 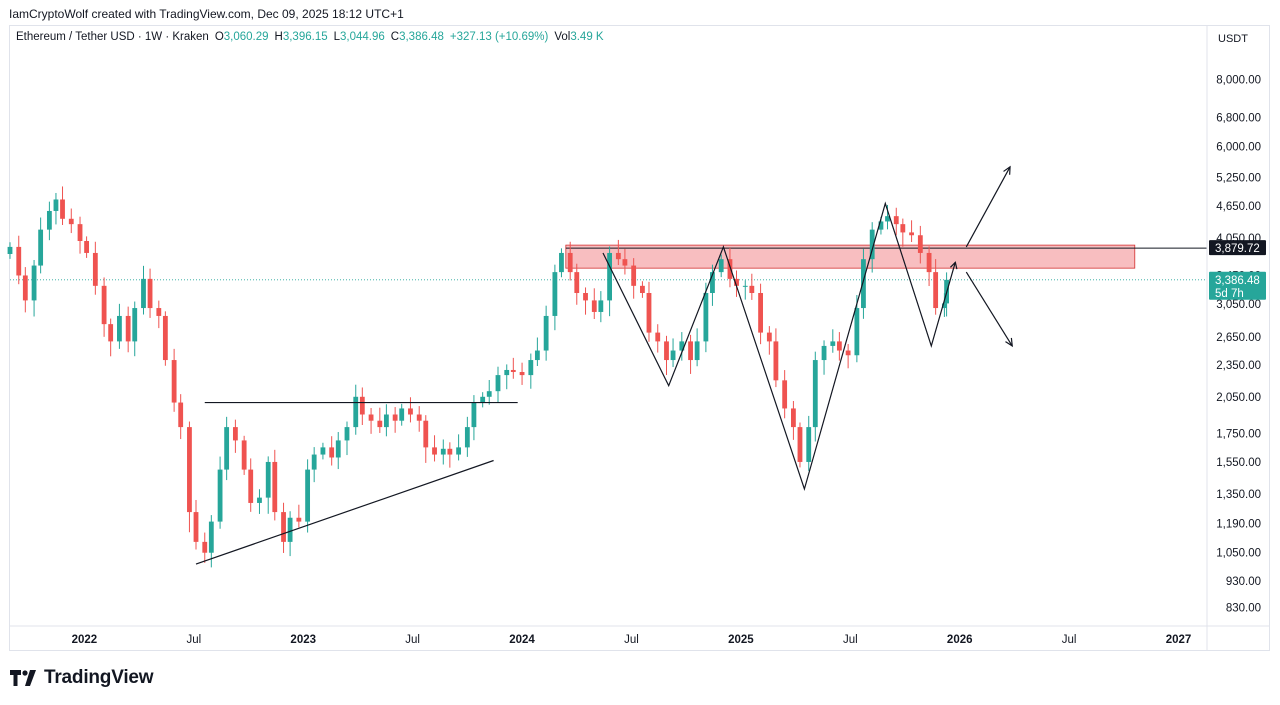 What do you see at coordinates (1238, 179) in the screenshot?
I see `y-tick-label: 5,250.00` at bounding box center [1238, 179].